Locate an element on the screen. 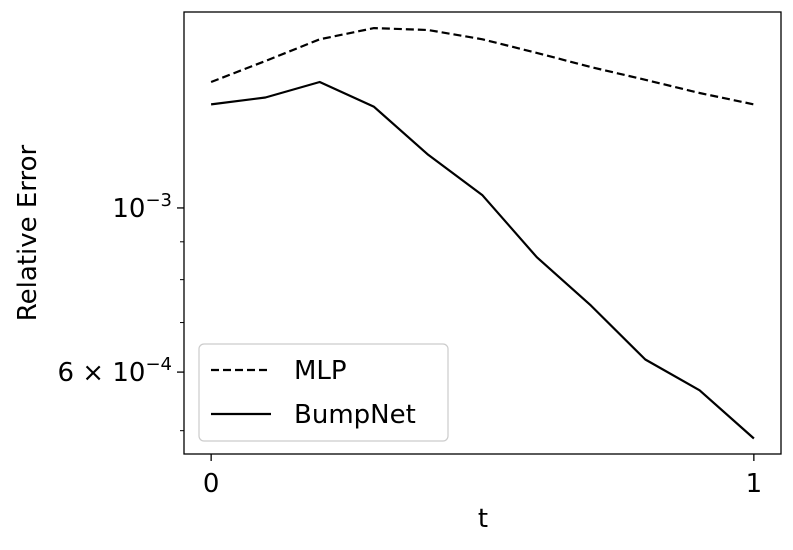 The height and width of the screenshot is (550, 793). y-tick-label: 10−3 is located at coordinates (142, 207).